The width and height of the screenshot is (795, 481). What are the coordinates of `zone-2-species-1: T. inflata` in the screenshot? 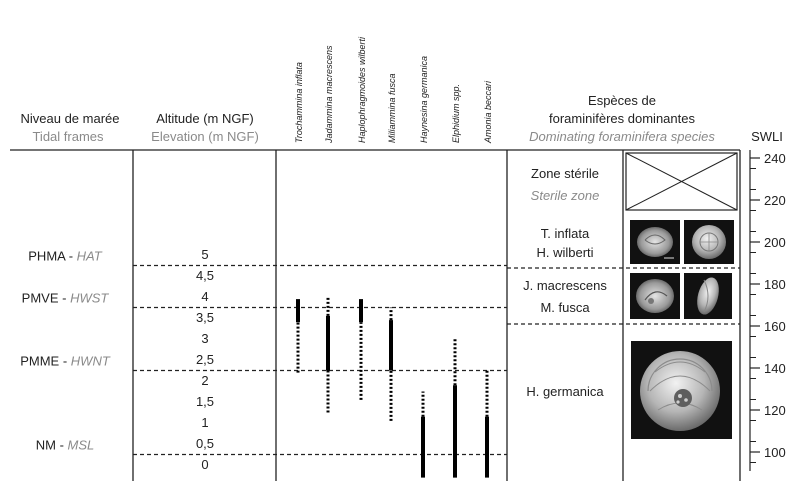 It's located at (565, 233).